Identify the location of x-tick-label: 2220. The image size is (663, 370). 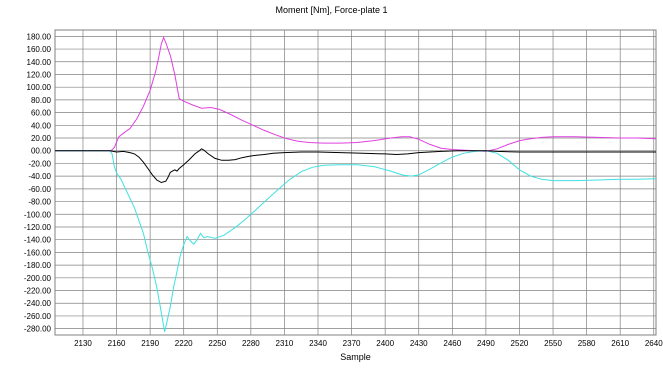
(184, 343).